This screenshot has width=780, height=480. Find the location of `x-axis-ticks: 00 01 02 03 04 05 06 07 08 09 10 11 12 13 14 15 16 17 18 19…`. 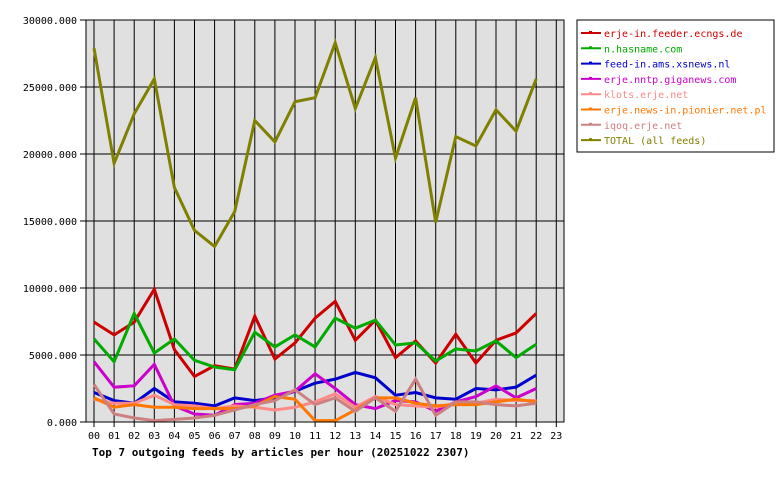

x-axis-ticks: 00 01 02 03 04 05 06 07 08 09 10 11 12 13 14 15 16 17 18 19… is located at coordinates (325, 432).